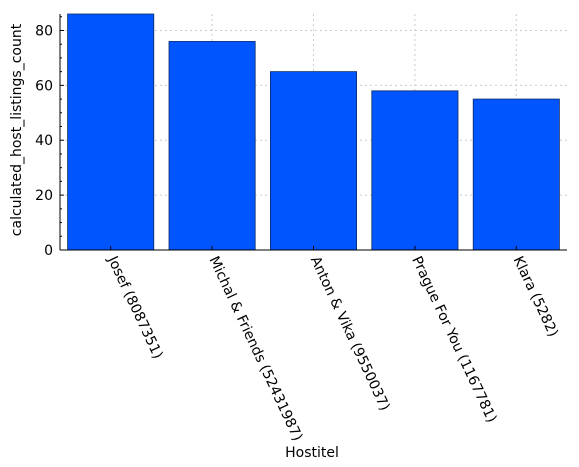 The width and height of the screenshot is (579, 467). I want to click on x-axis-title: Hostitel, so click(312, 453).